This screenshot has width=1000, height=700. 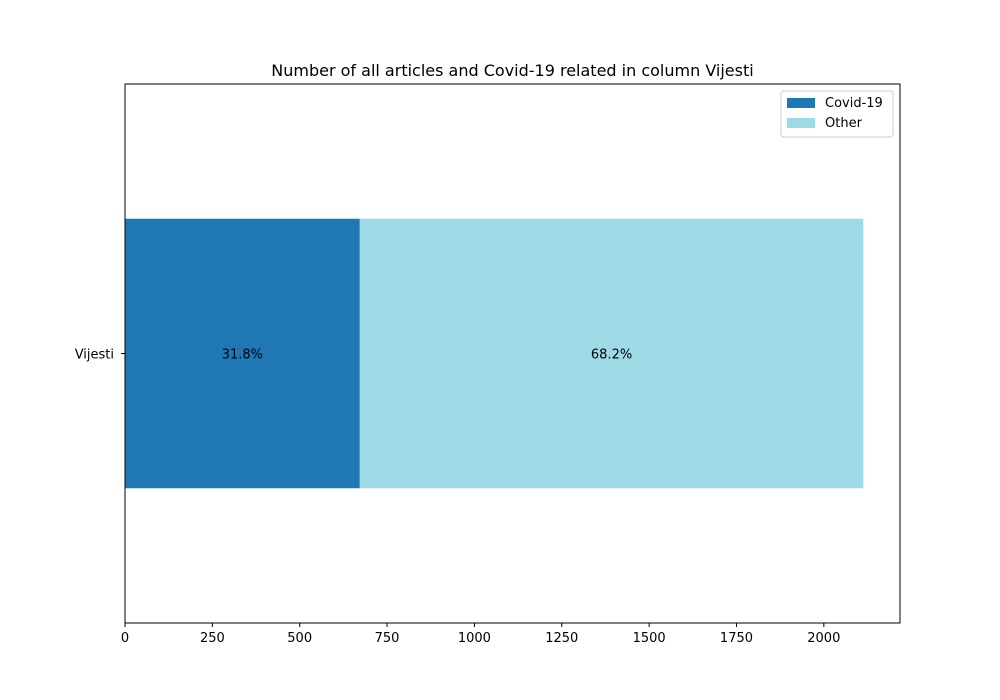 What do you see at coordinates (387, 638) in the screenshot?
I see `x-tick-label: 750` at bounding box center [387, 638].